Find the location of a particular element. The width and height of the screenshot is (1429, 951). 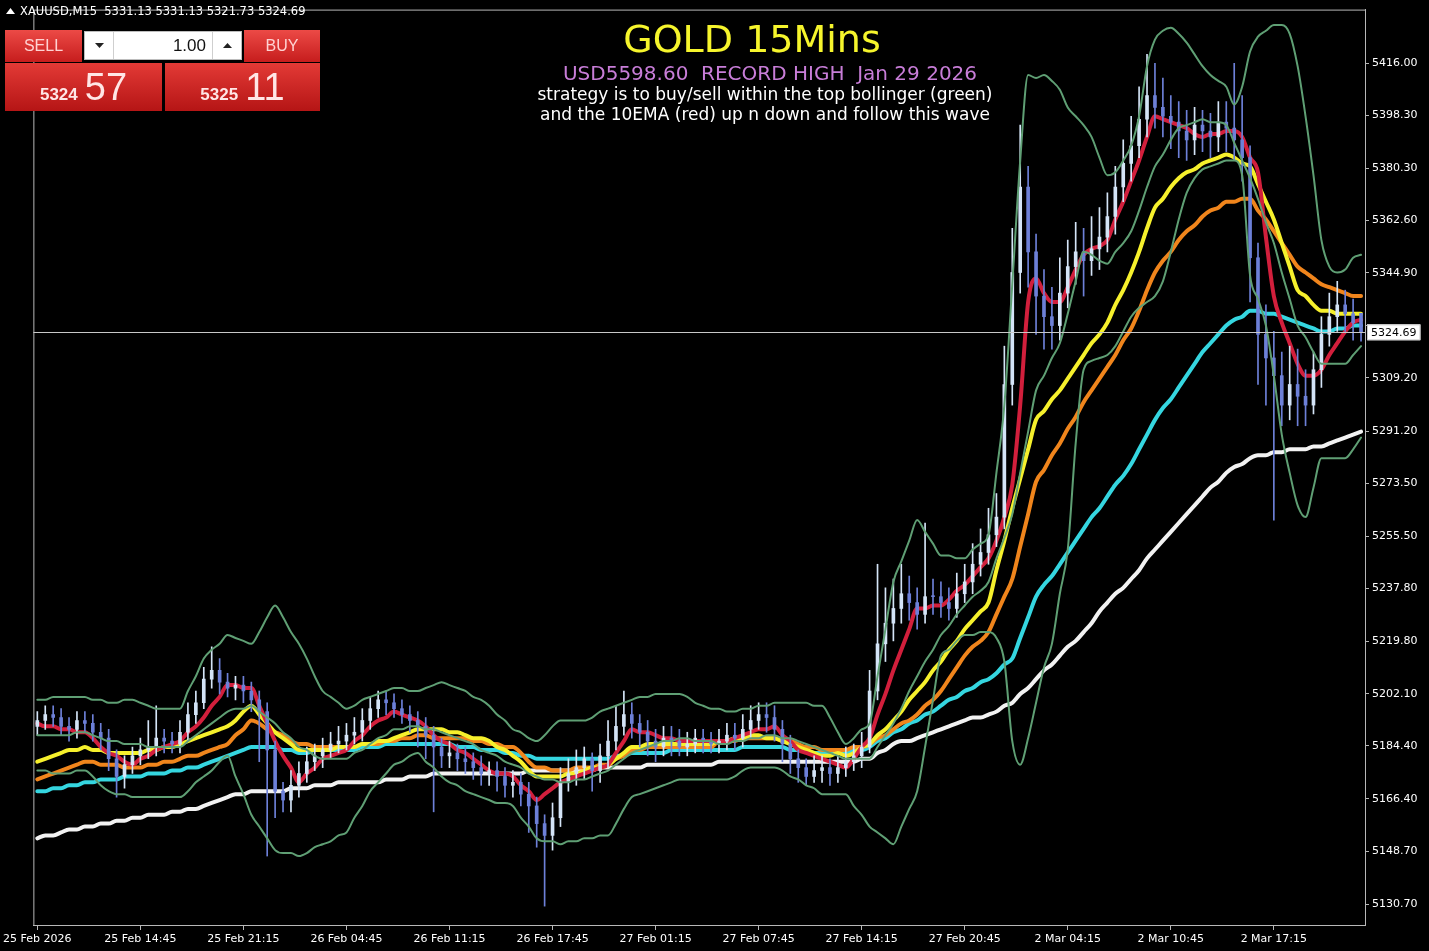

x-tick-label: 27 Feb 14:15 is located at coordinates (861, 939).